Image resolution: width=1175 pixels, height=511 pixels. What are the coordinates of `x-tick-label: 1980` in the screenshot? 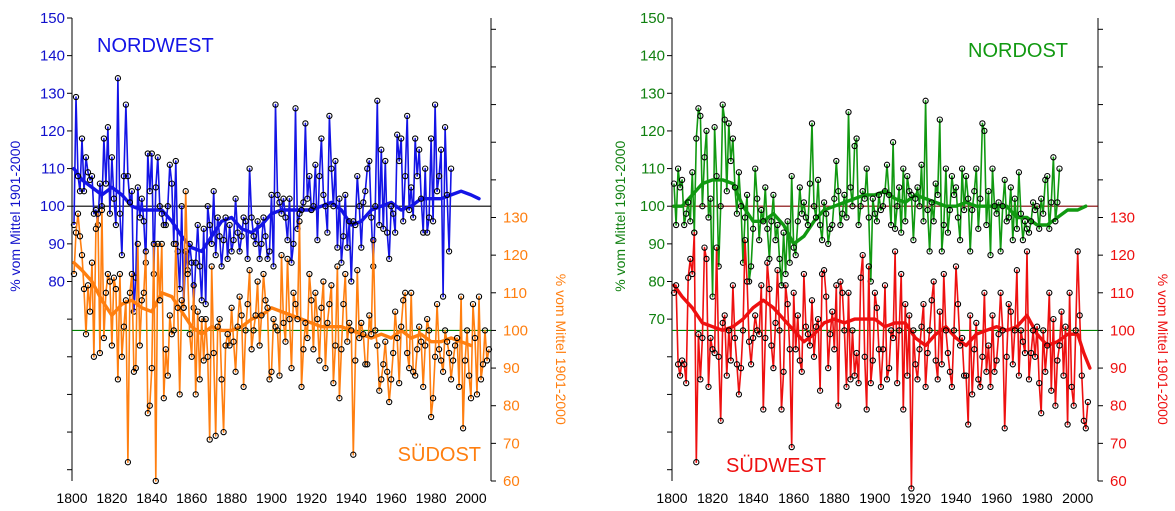 It's located at (431, 498).